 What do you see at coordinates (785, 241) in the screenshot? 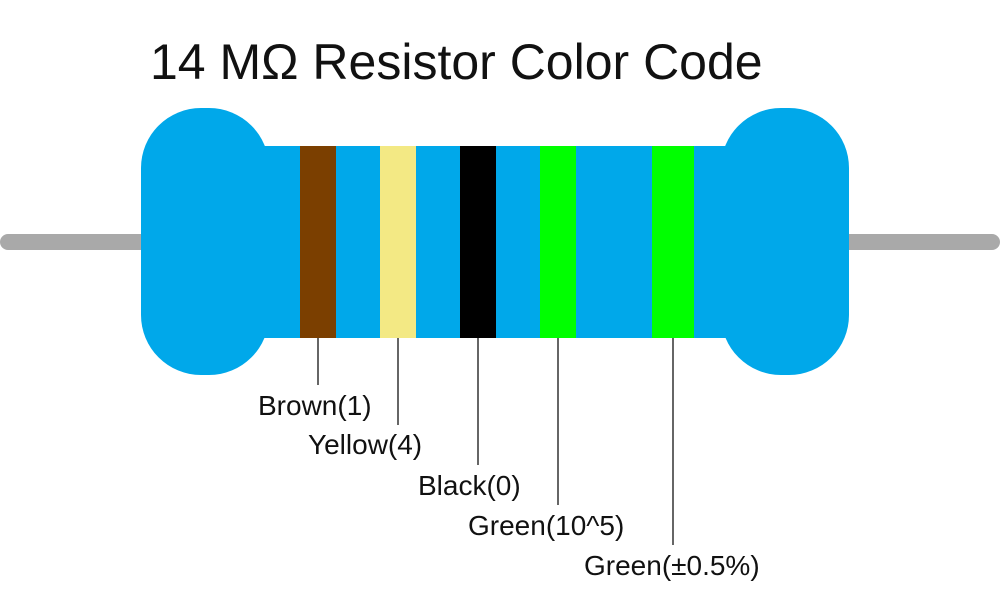
I see `resistor-right-cap` at bounding box center [785, 241].